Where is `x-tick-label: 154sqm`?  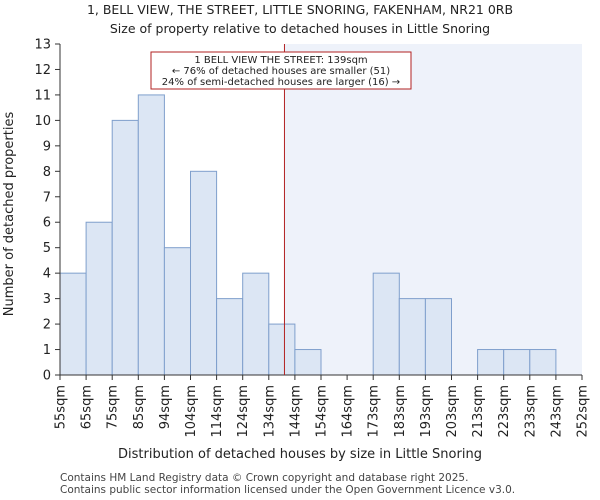
x-tick-label: 154sqm is located at coordinates (322, 411).